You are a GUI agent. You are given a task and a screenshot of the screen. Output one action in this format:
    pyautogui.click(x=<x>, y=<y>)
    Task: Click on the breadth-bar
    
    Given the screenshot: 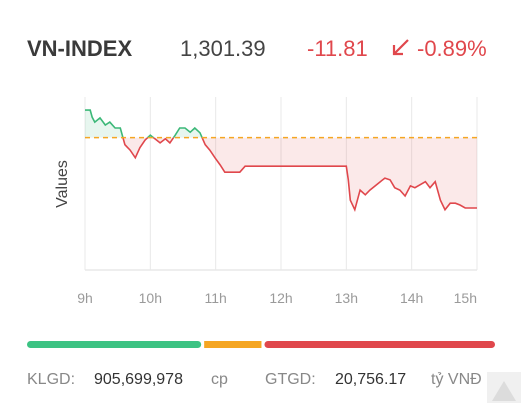 What is the action you would take?
    pyautogui.click(x=261, y=344)
    